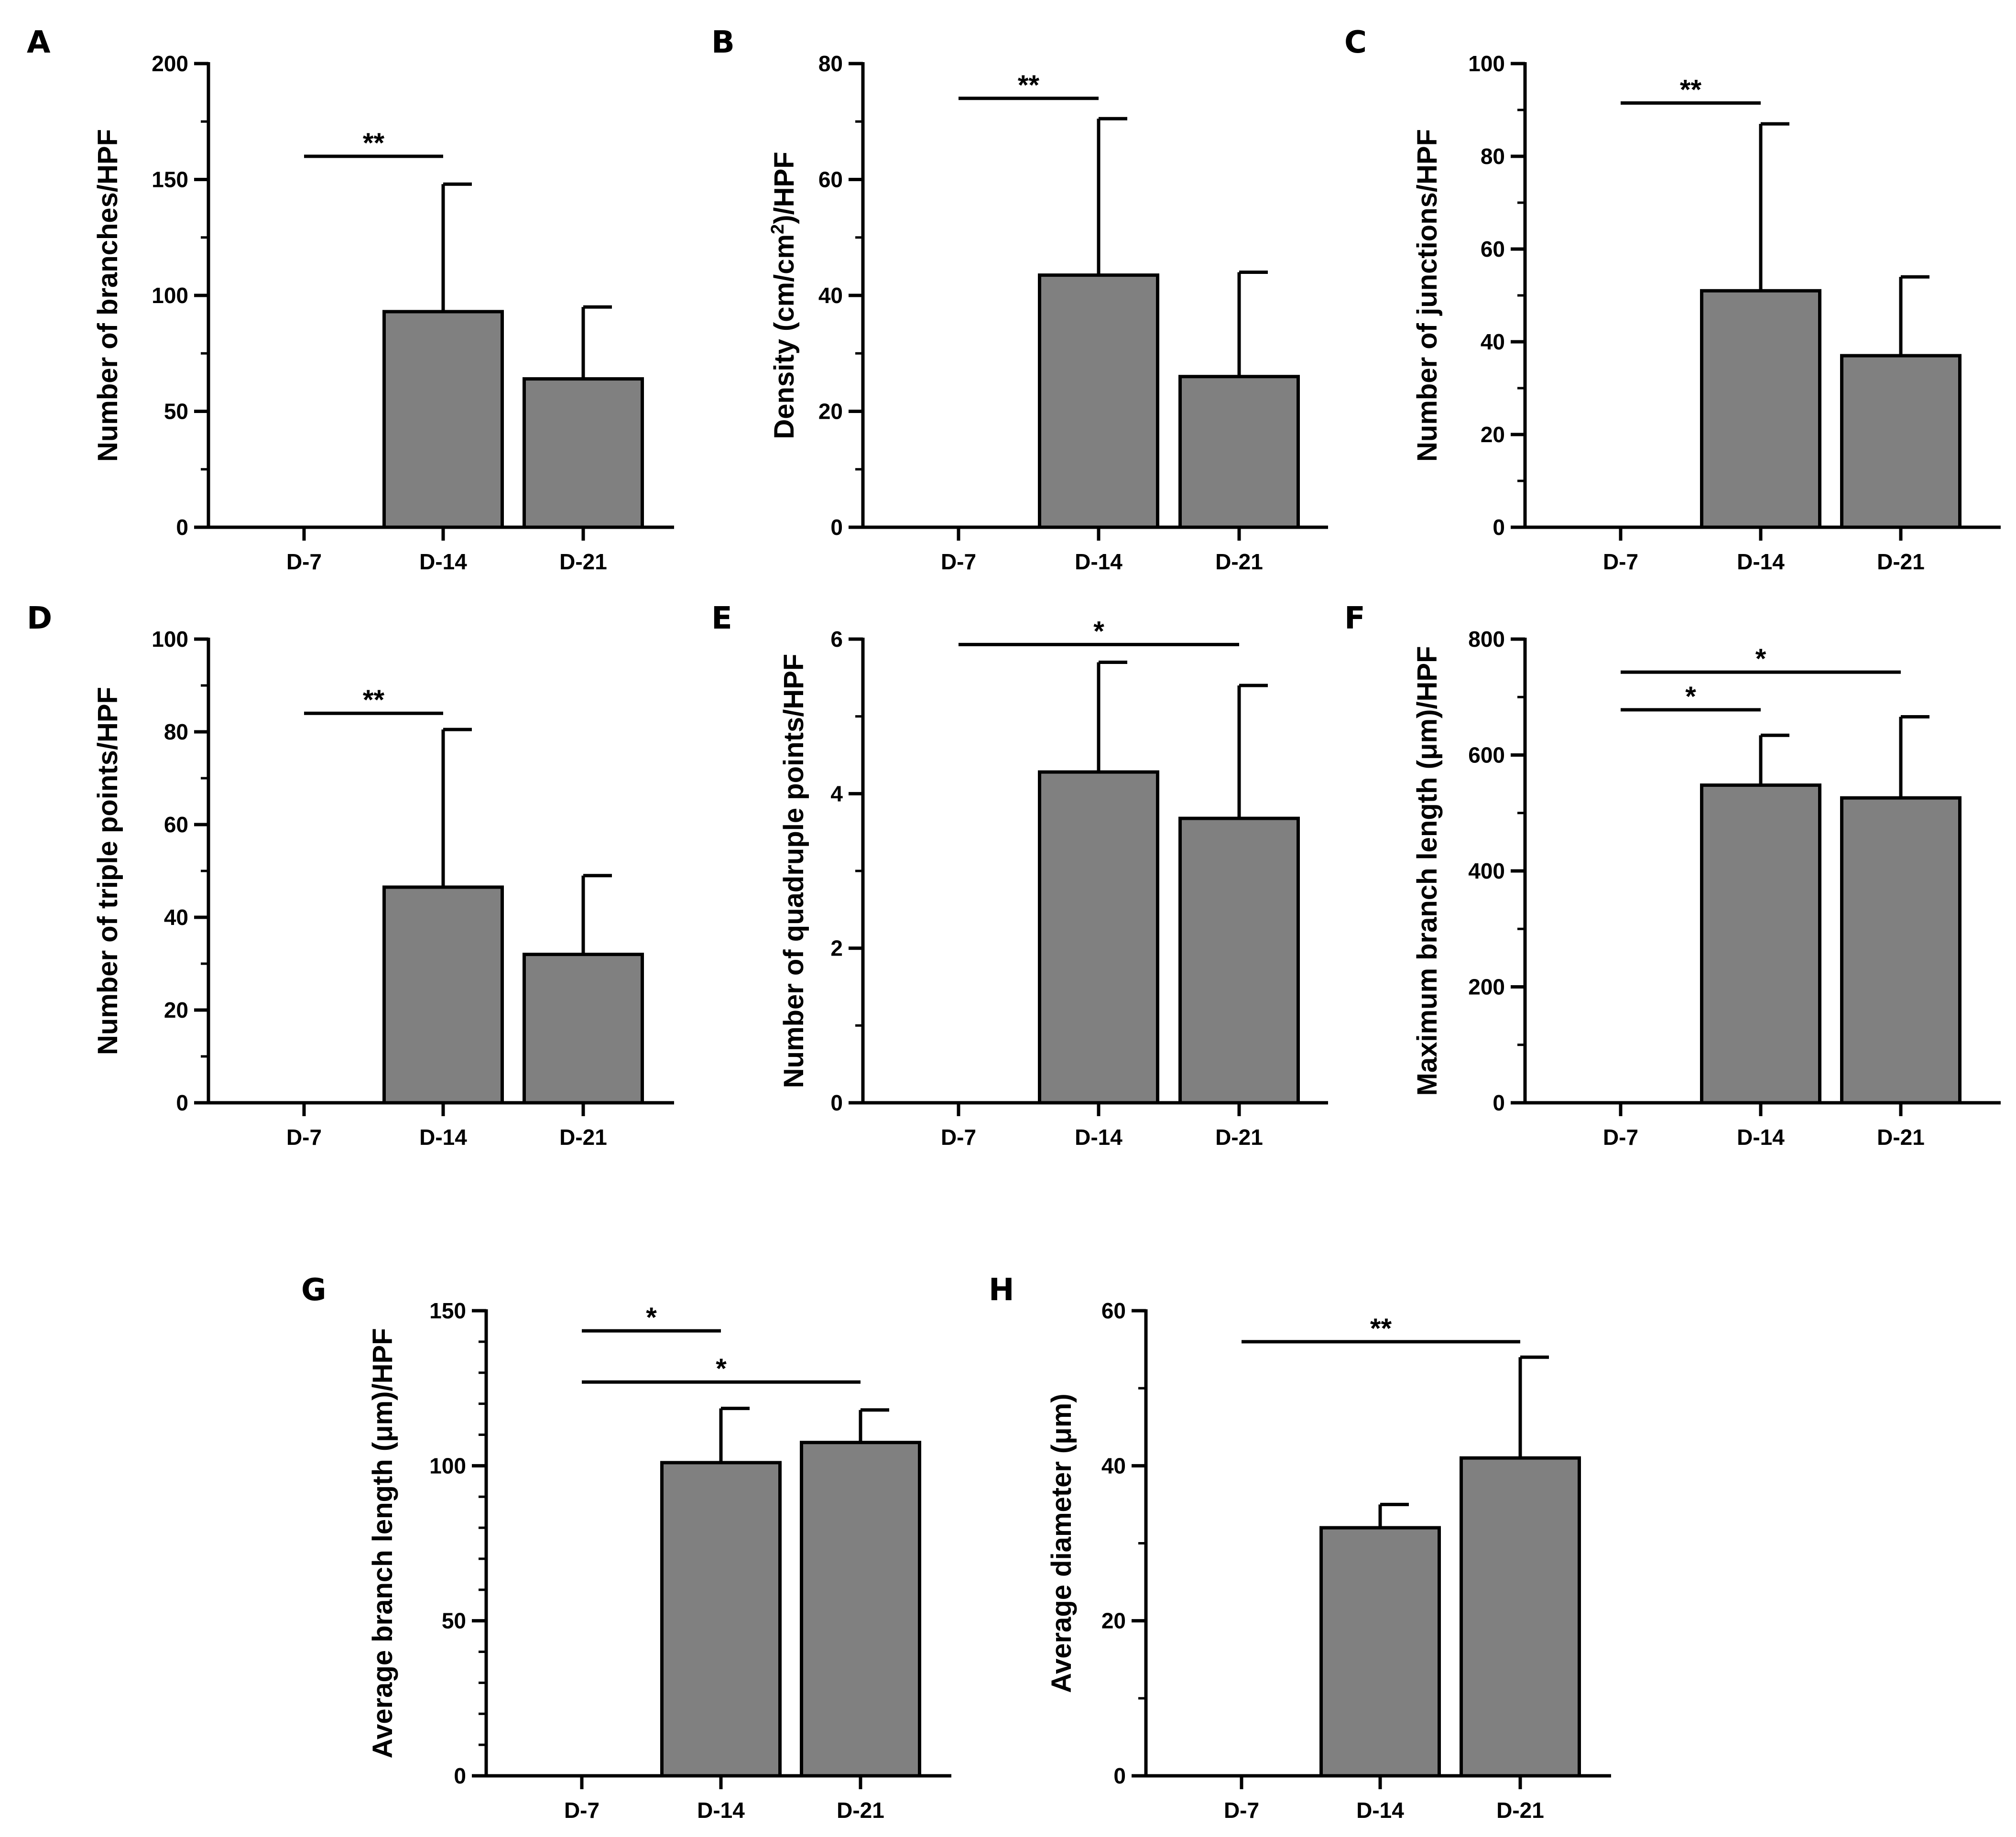 Image resolution: width=2016 pixels, height=1837 pixels. I want to click on y-axis-title: Average diameter (μm), so click(1061, 1543).